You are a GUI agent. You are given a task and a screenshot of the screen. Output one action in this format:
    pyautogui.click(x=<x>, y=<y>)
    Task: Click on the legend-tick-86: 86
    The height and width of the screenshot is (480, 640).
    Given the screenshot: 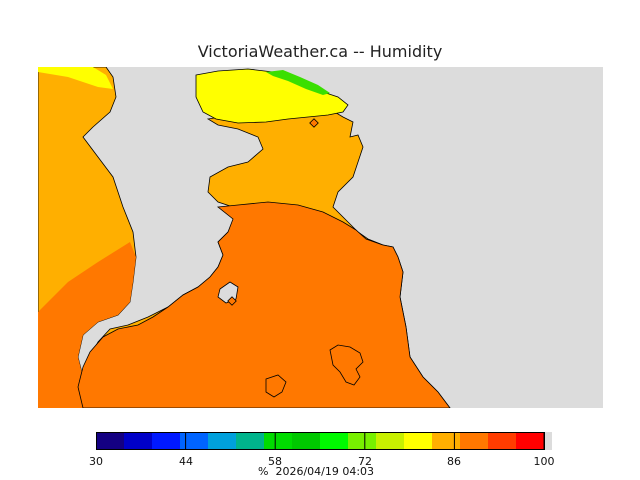 What is the action you would take?
    pyautogui.click(x=454, y=461)
    